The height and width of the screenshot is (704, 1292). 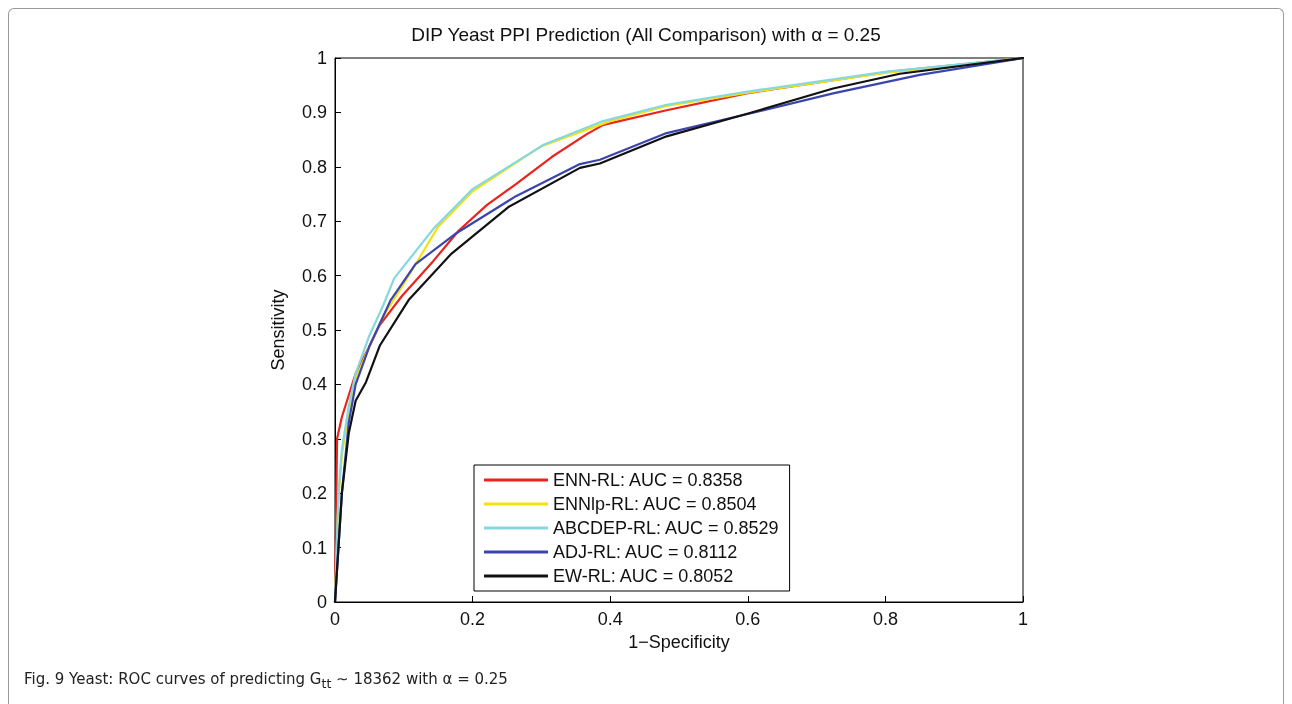 What do you see at coordinates (335, 619) in the screenshot?
I see `x-tick-label: 0` at bounding box center [335, 619].